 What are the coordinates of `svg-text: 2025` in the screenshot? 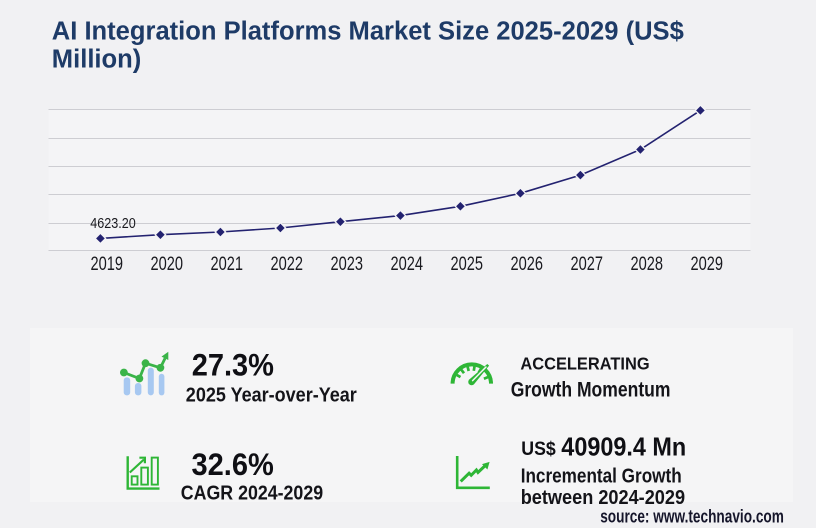 It's located at (467, 264).